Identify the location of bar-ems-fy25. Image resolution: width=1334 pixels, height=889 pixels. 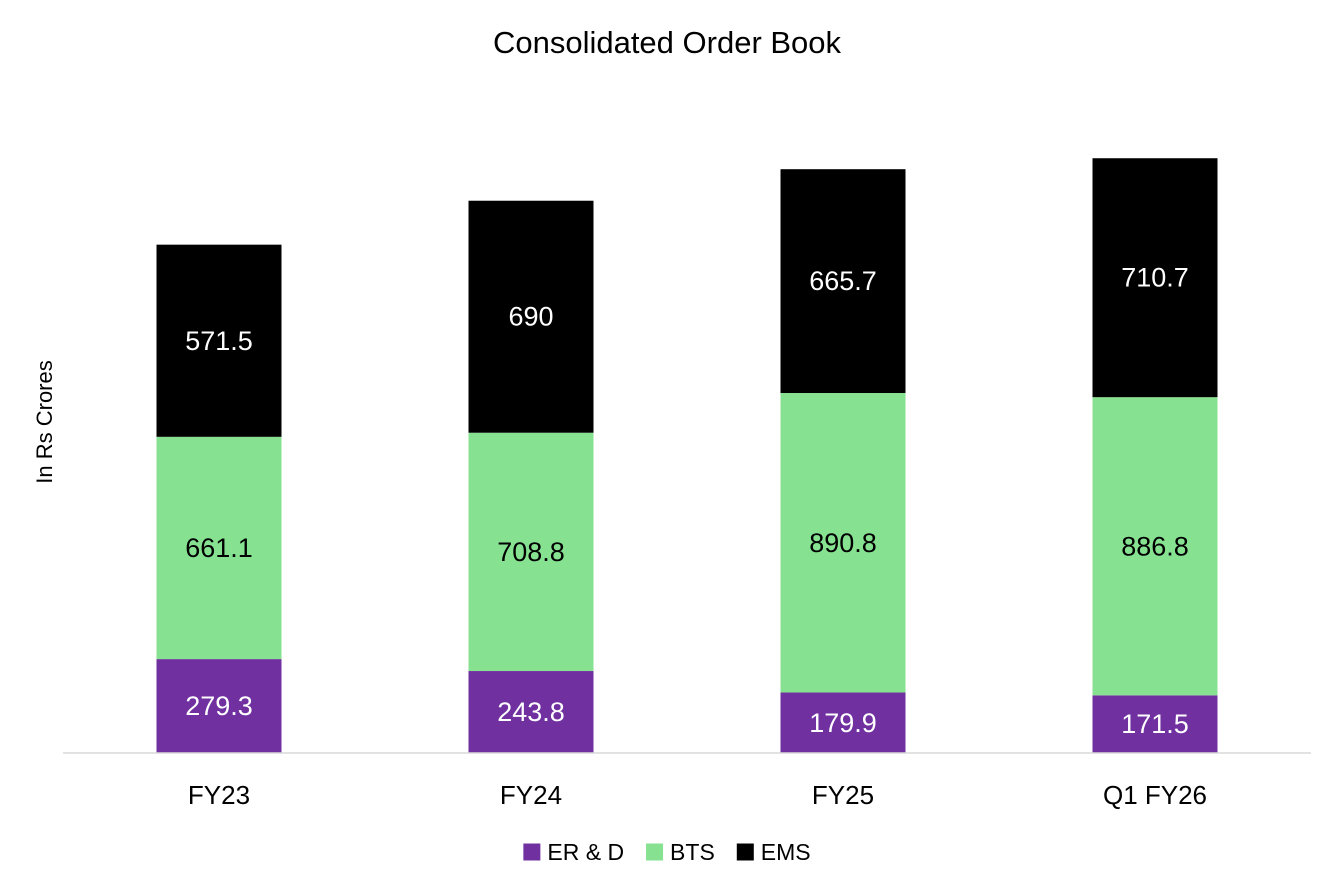
(843, 281).